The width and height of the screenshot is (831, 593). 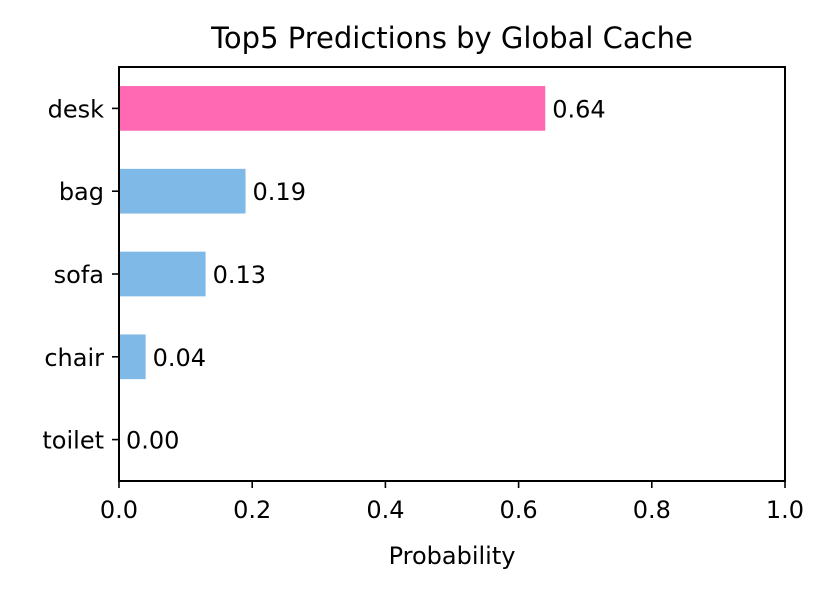 I want to click on y-tick-label-chair: chair, so click(x=74, y=358).